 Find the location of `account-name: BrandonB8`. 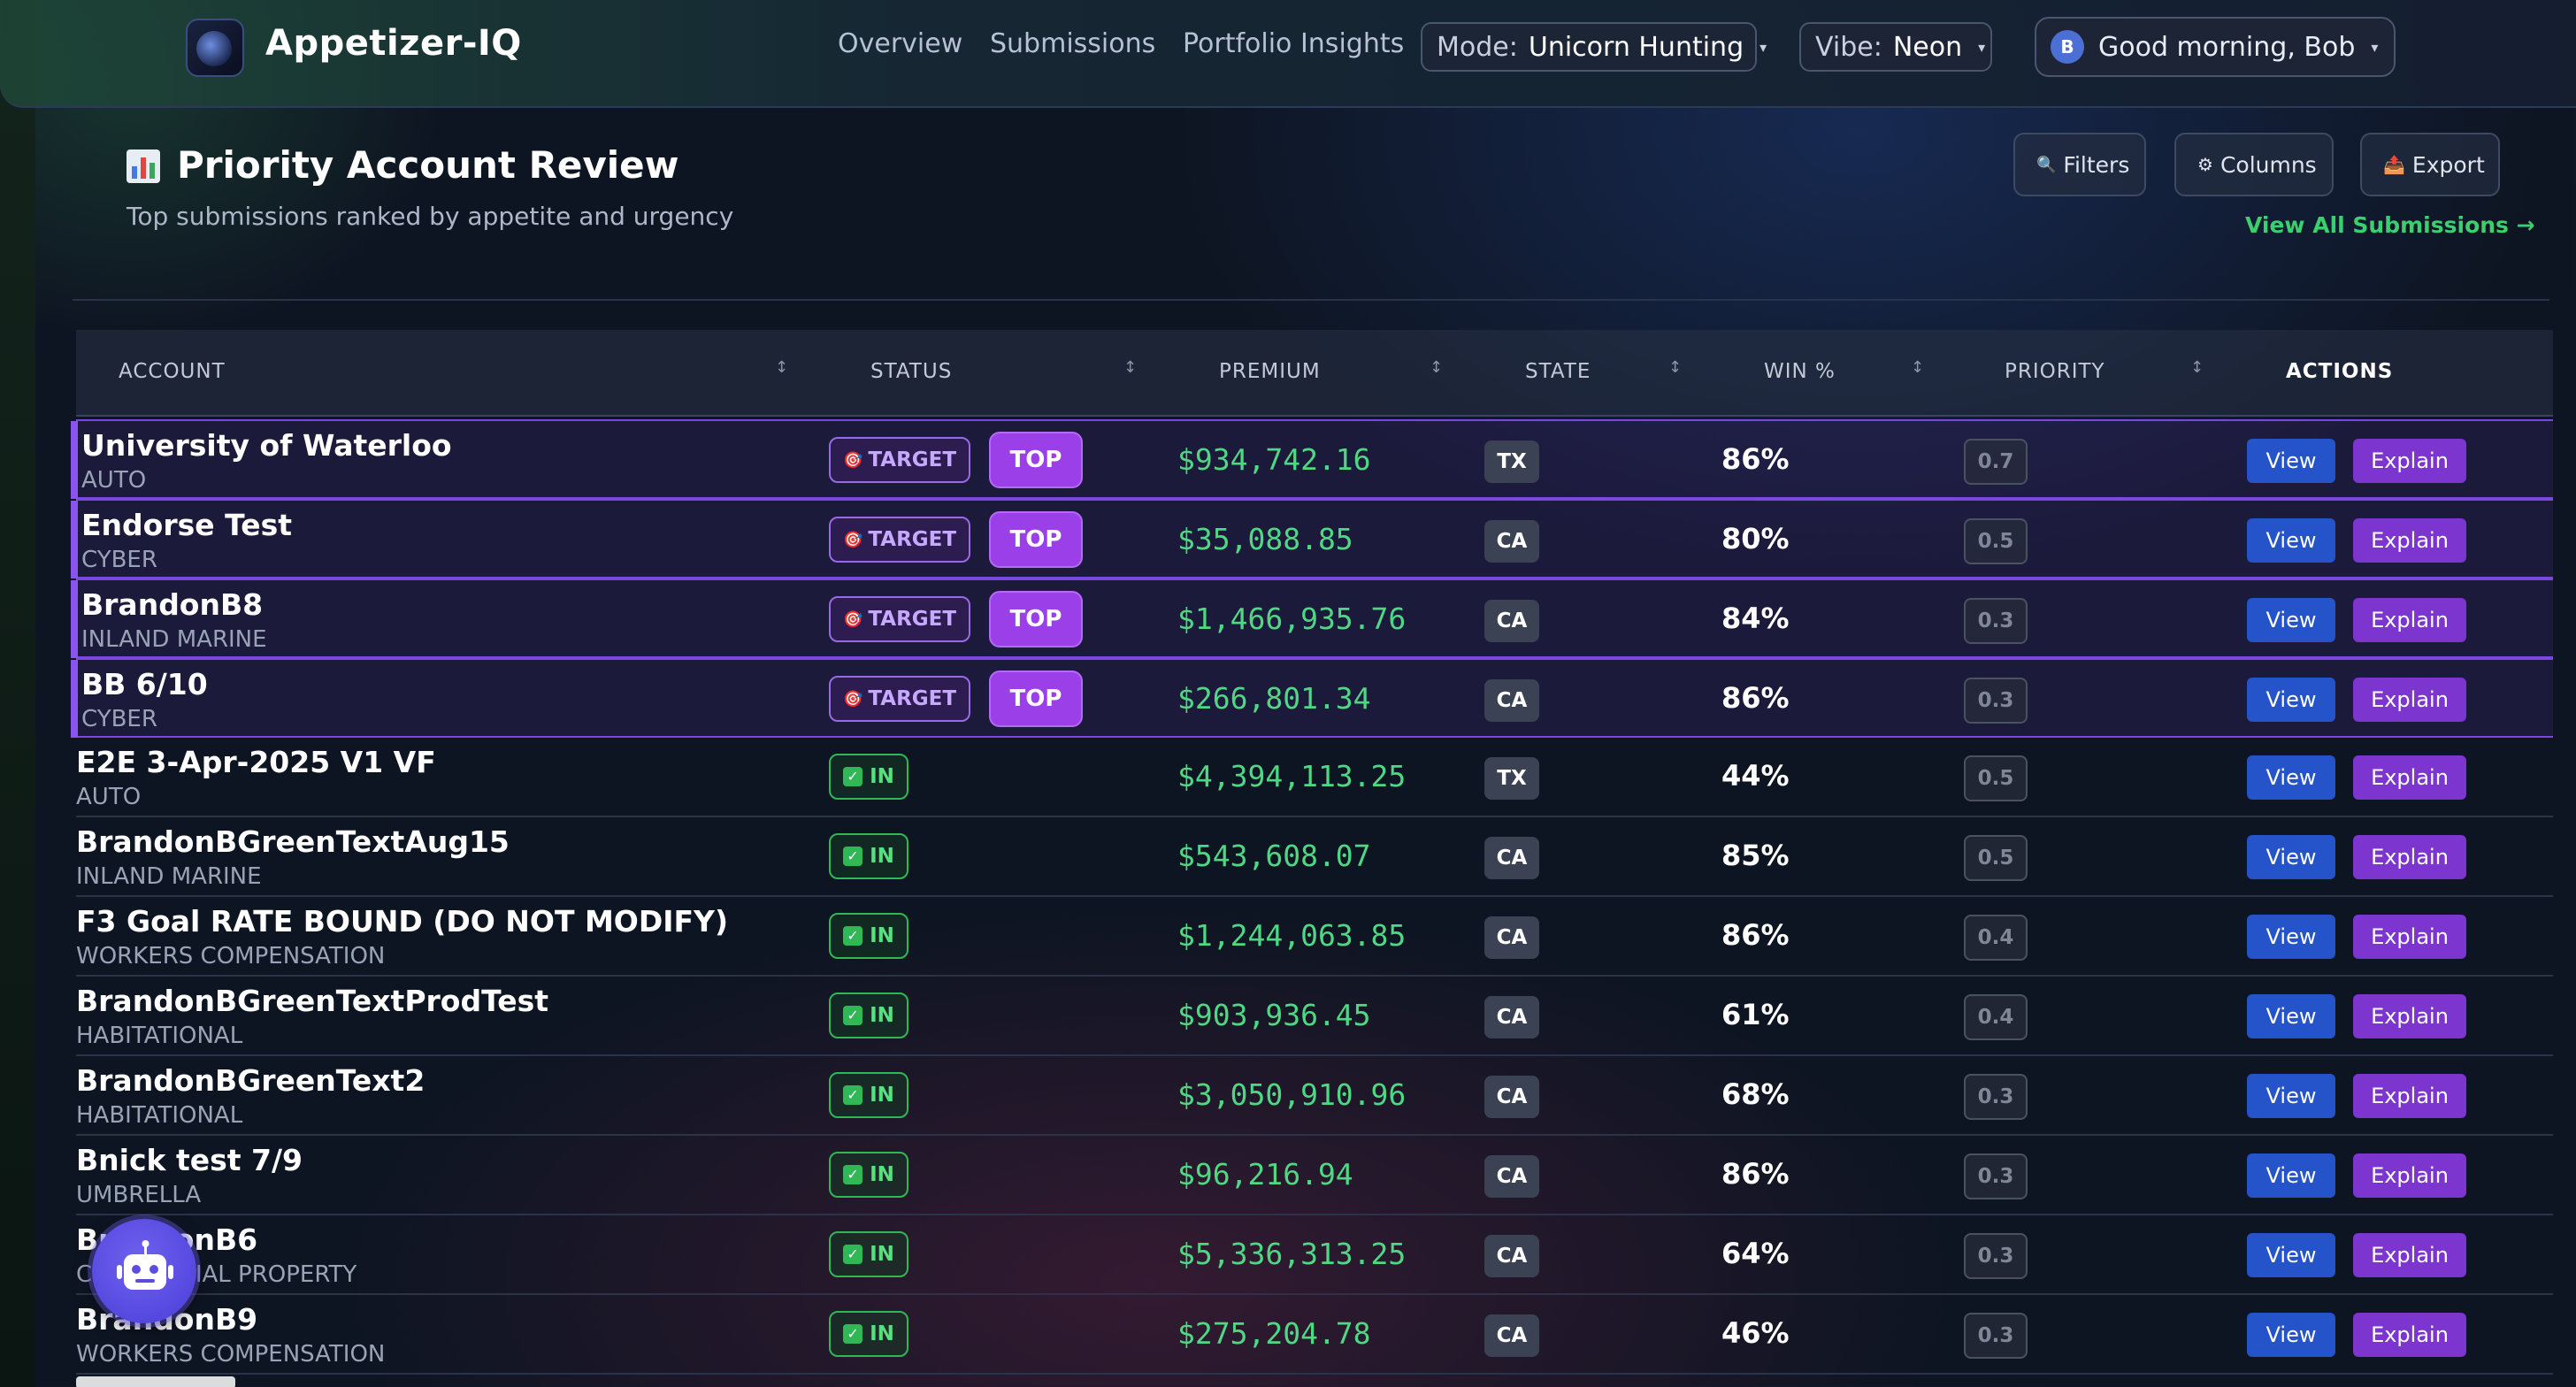

account-name: BrandonB8 is located at coordinates (172, 604).